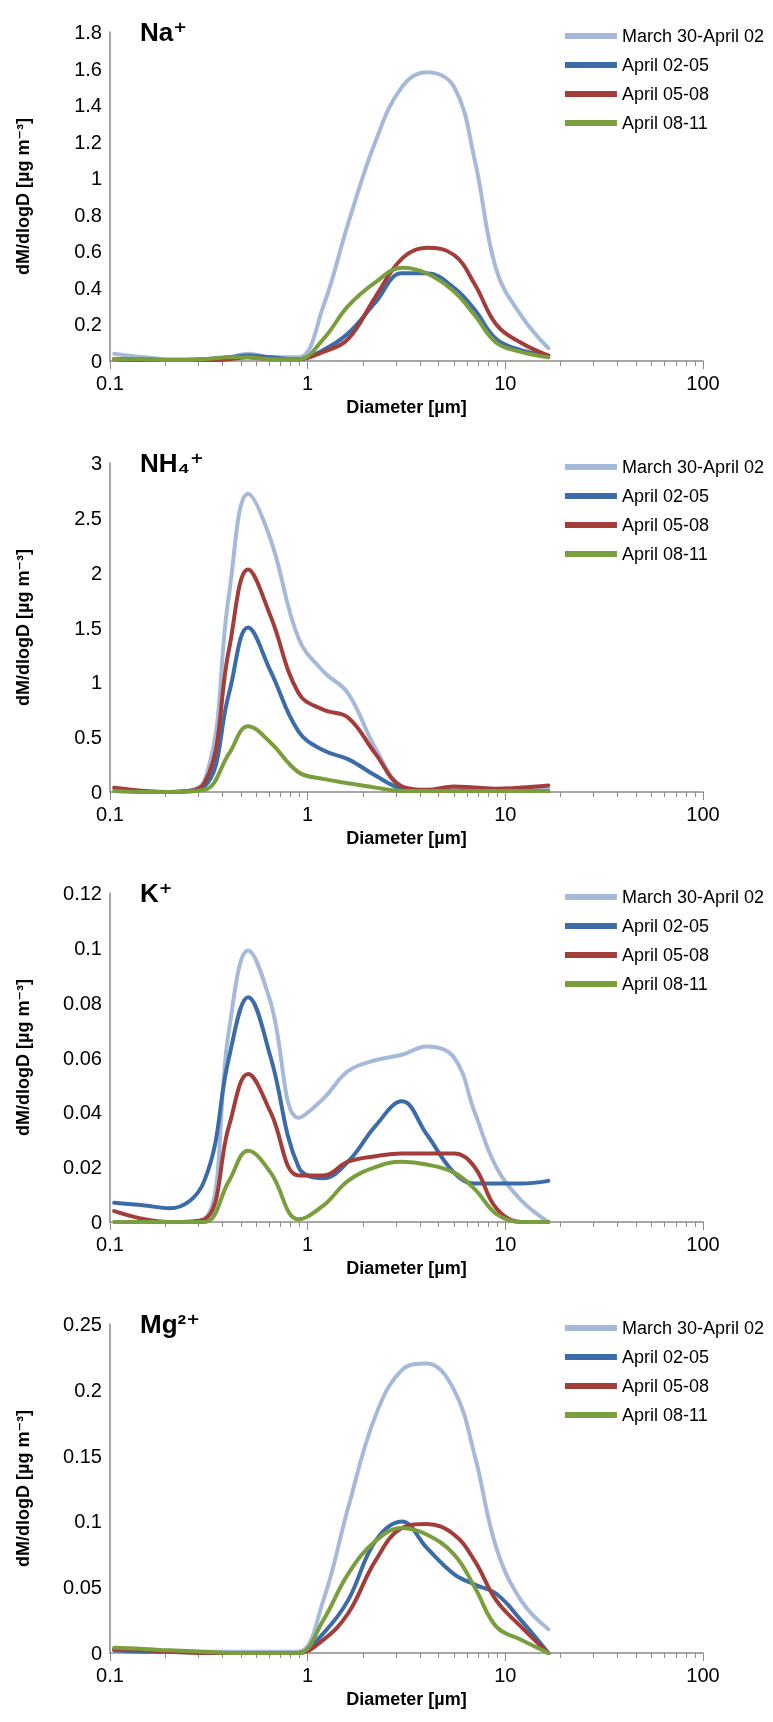  Describe the element at coordinates (88, 68) in the screenshot. I see `y-tick-label: 1.6` at that location.